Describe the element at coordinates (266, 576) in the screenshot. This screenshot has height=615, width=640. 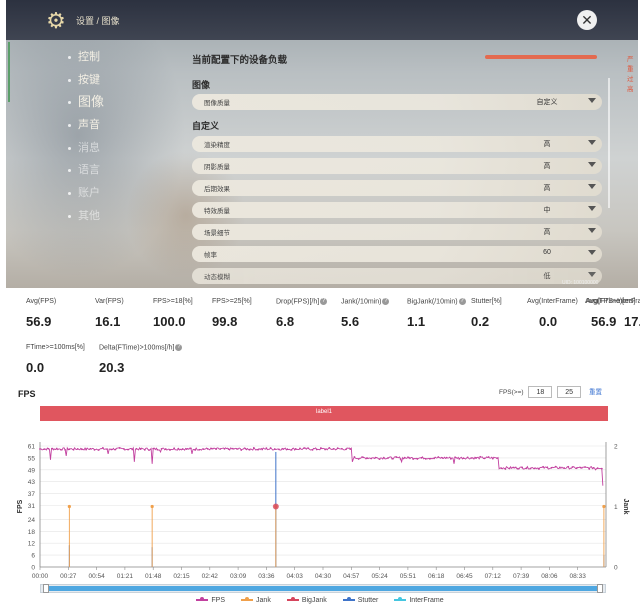
I see `x-tick-label: 03:36` at that location.